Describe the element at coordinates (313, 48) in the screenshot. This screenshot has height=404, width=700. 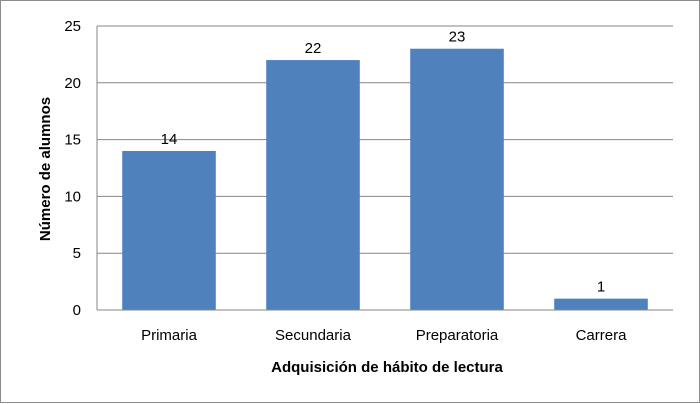
I see `data-label: 22` at that location.